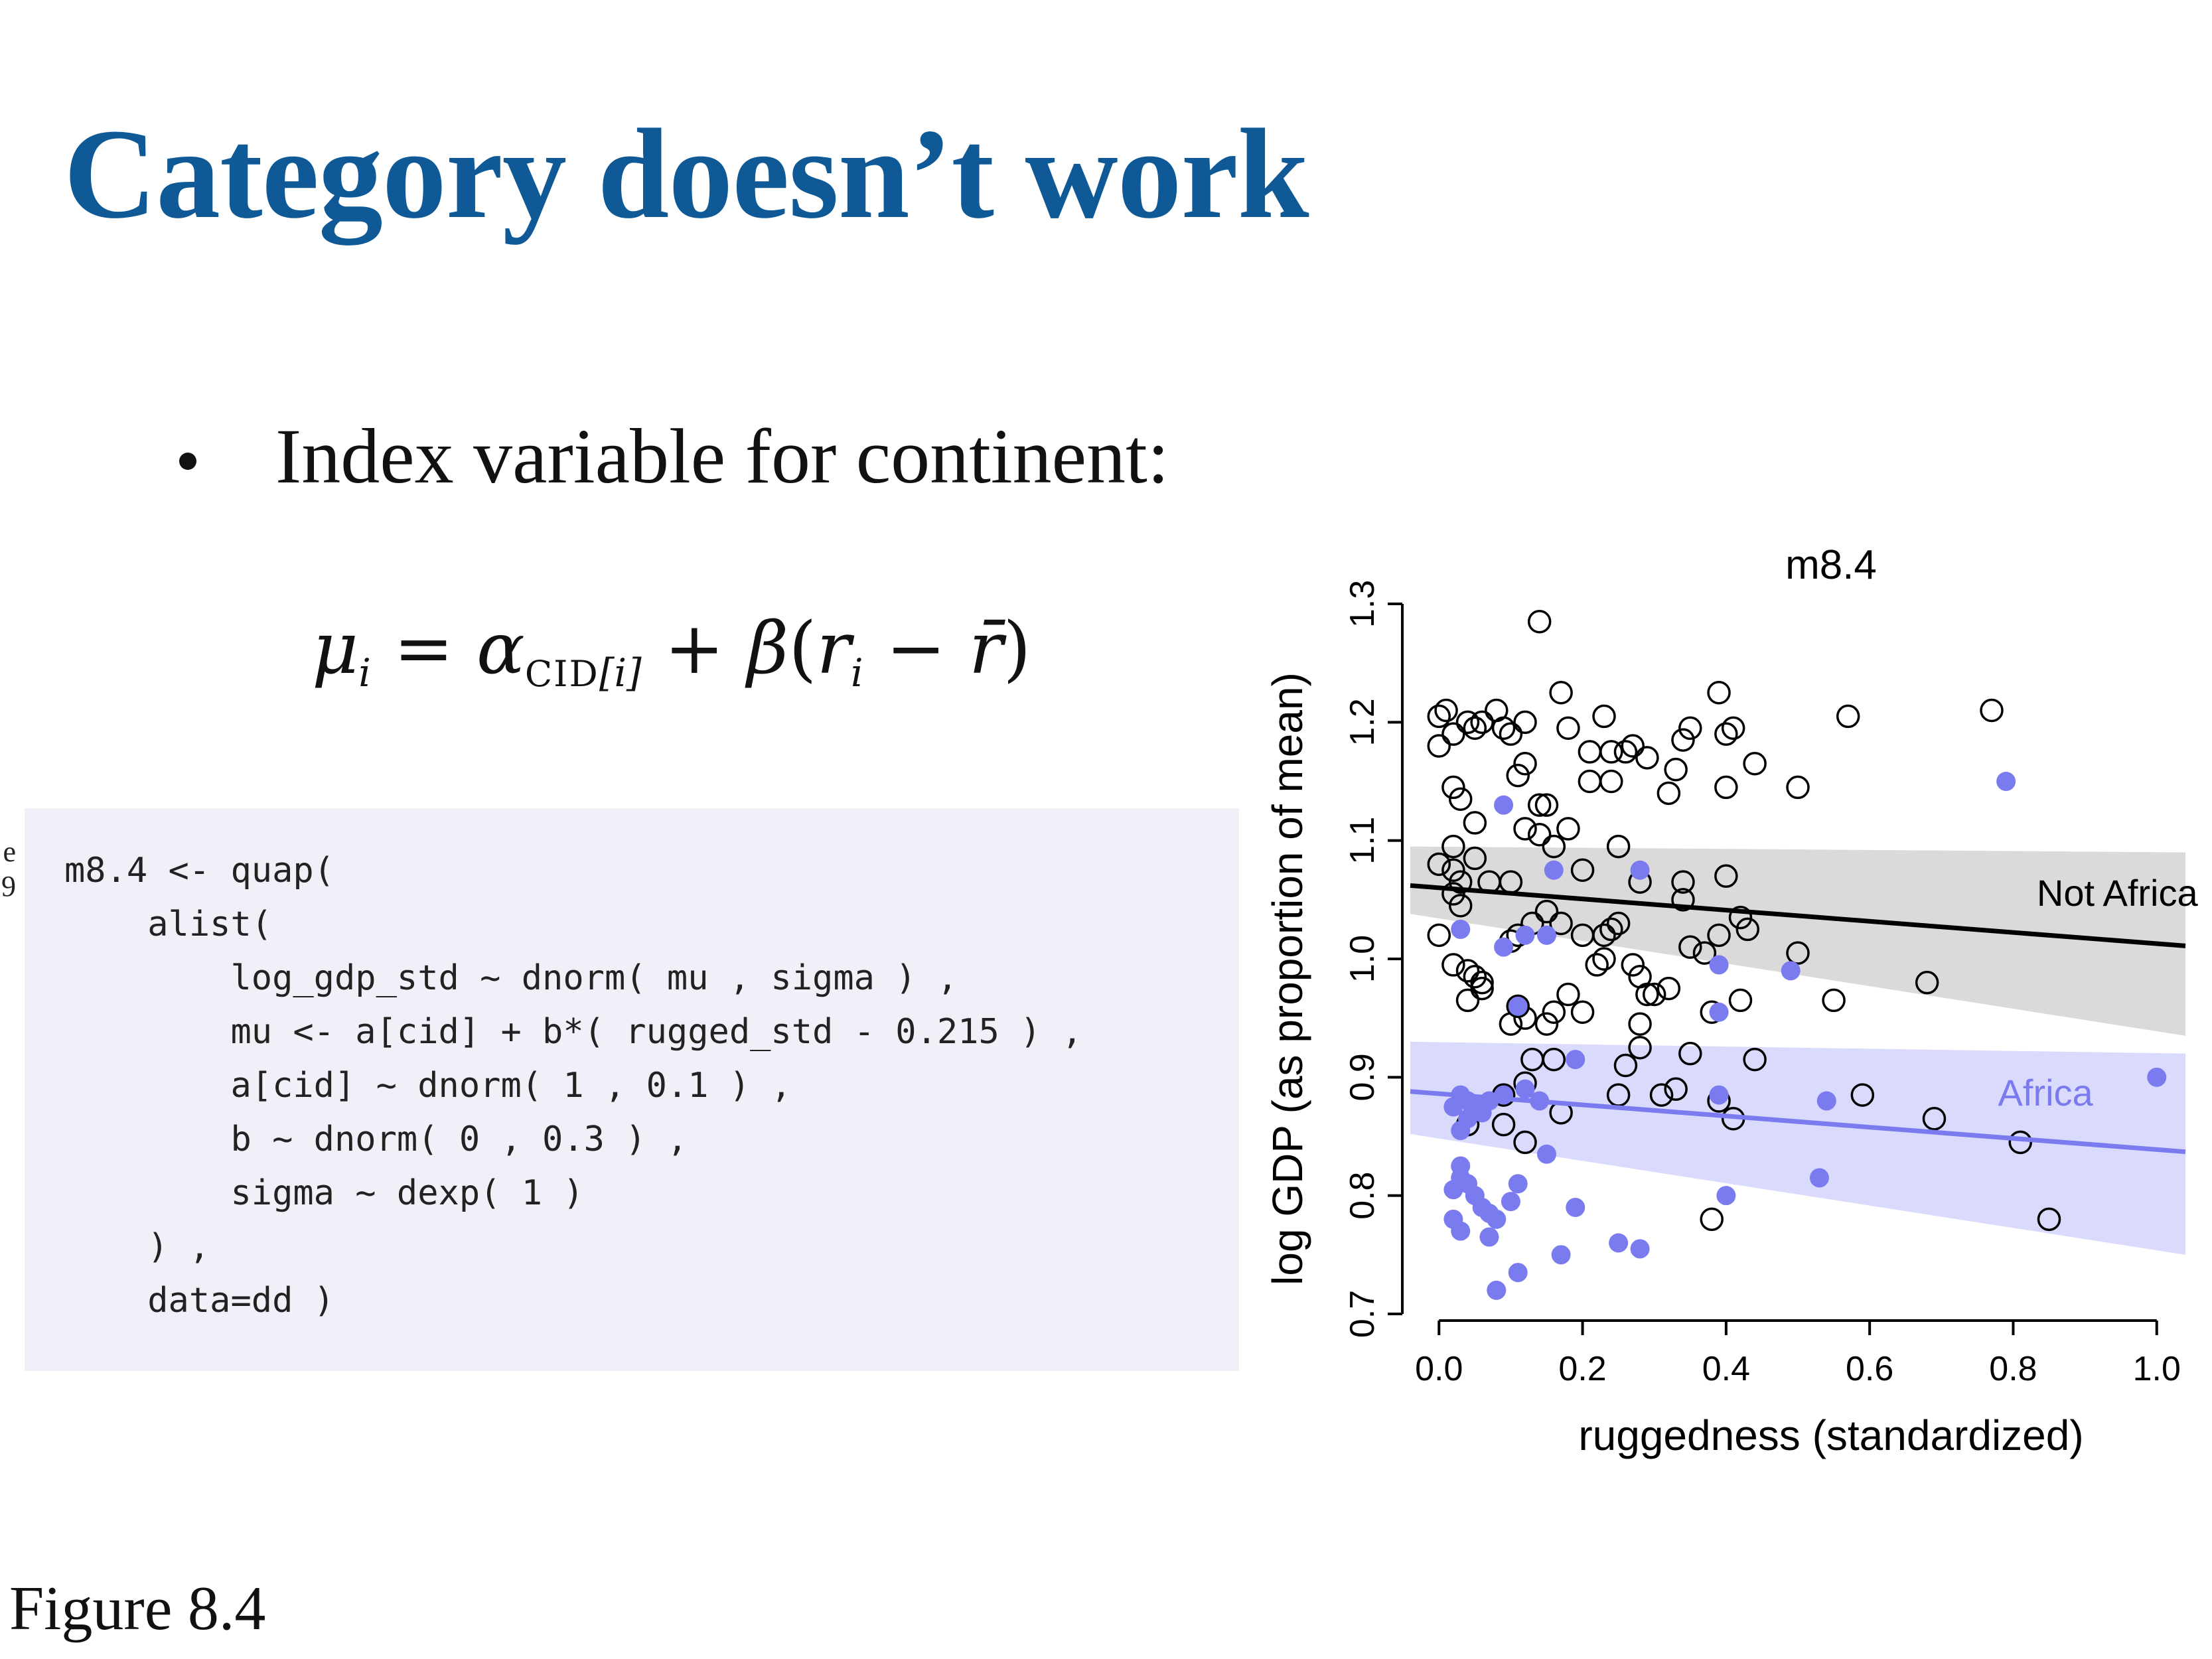  I want to click on line-africa, so click(1798, 1122).